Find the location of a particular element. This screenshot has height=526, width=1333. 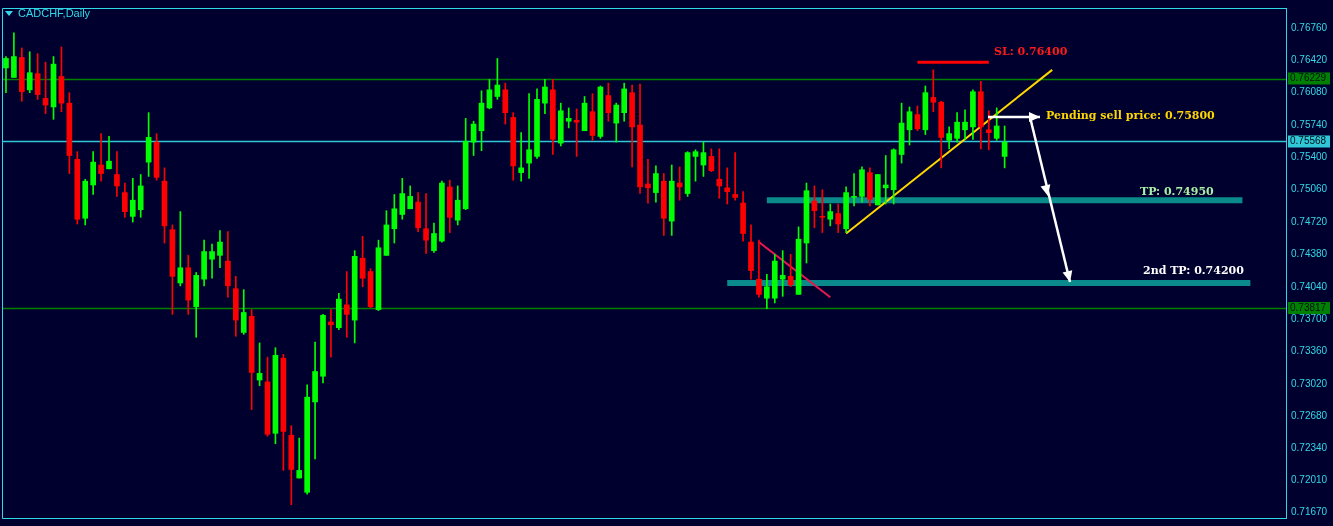

y-tick-label: 0.74720 is located at coordinates (1309, 221).